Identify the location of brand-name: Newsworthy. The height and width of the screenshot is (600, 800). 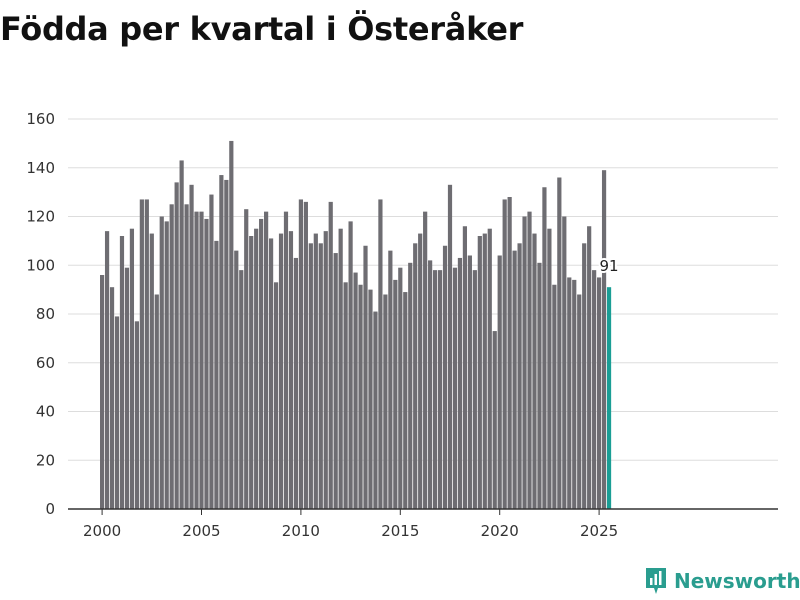
(737, 581).